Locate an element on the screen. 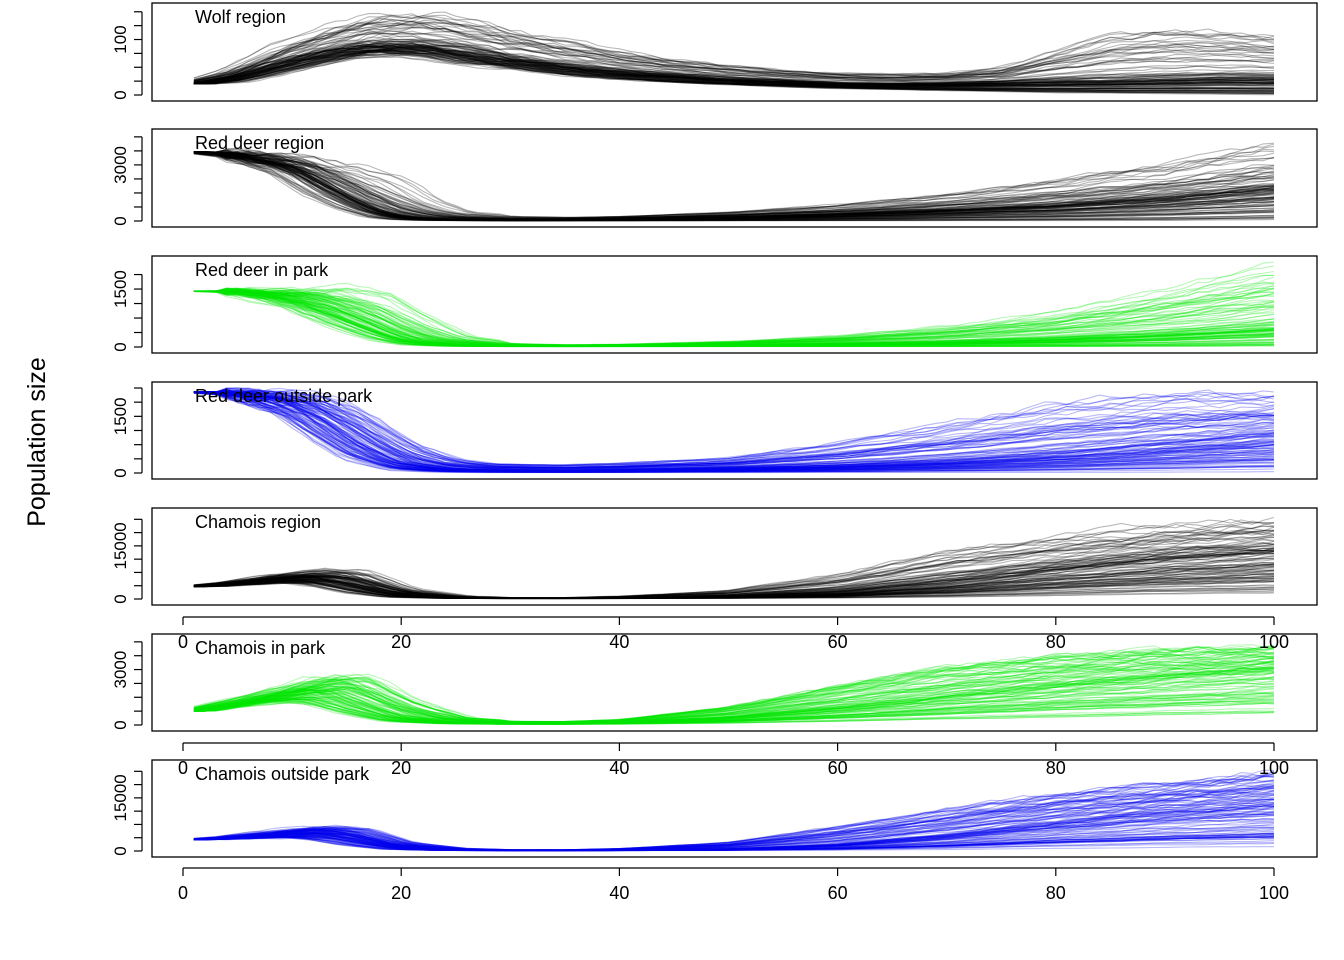 This screenshot has width=1344, height=960. panel-frame is located at coordinates (734, 304).